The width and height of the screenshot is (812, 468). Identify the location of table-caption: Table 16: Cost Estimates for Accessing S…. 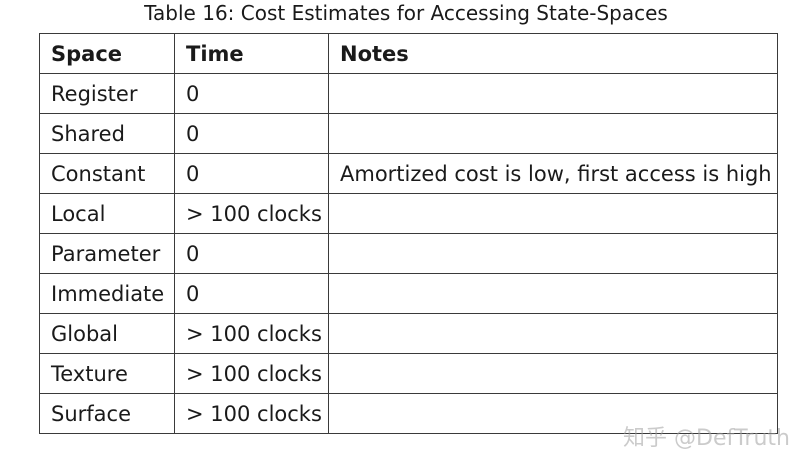
(406, 13).